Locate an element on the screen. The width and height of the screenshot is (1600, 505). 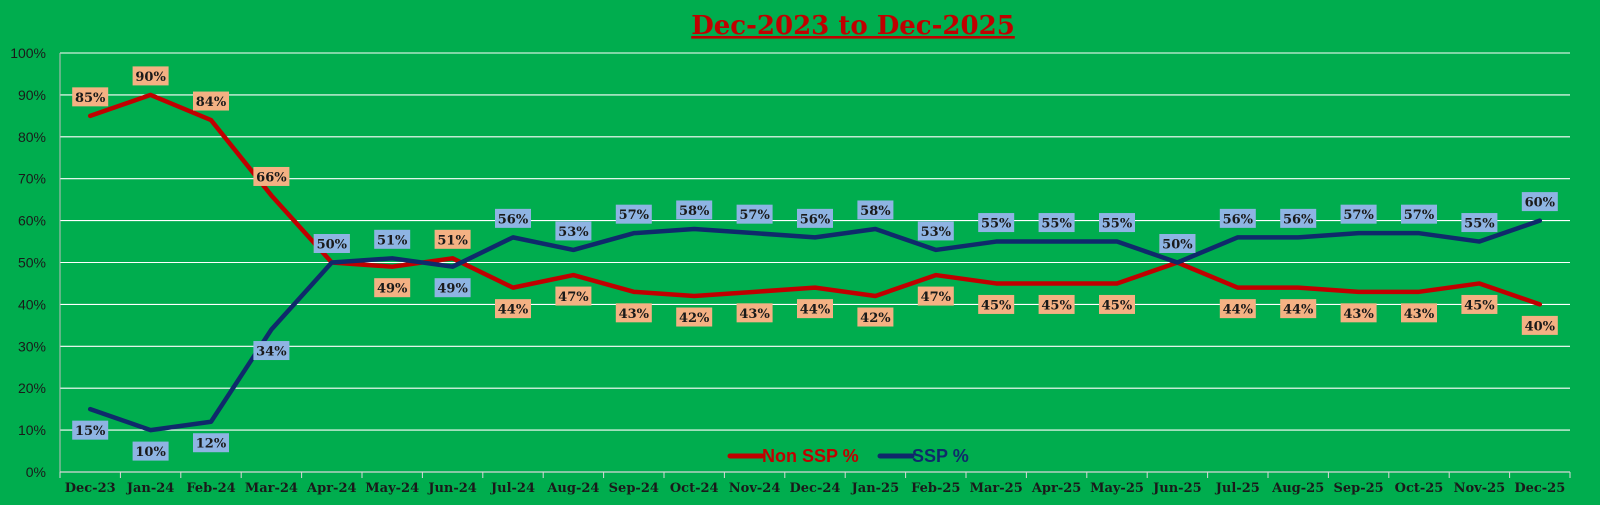
legend-label-ssp: SSP % is located at coordinates (940, 456).